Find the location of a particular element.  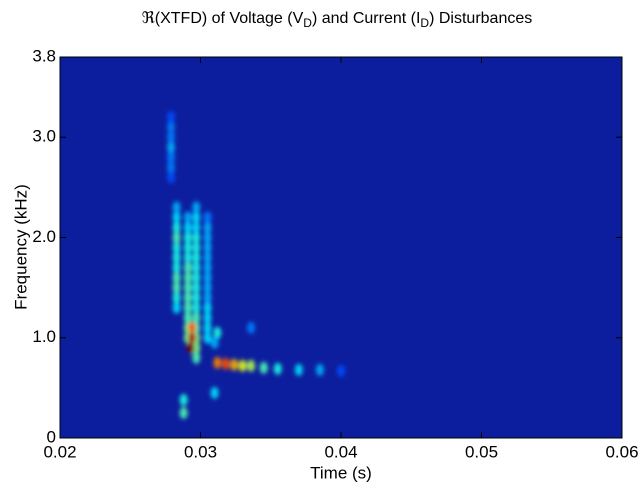

x-tick-label: 0.05 is located at coordinates (481, 451).